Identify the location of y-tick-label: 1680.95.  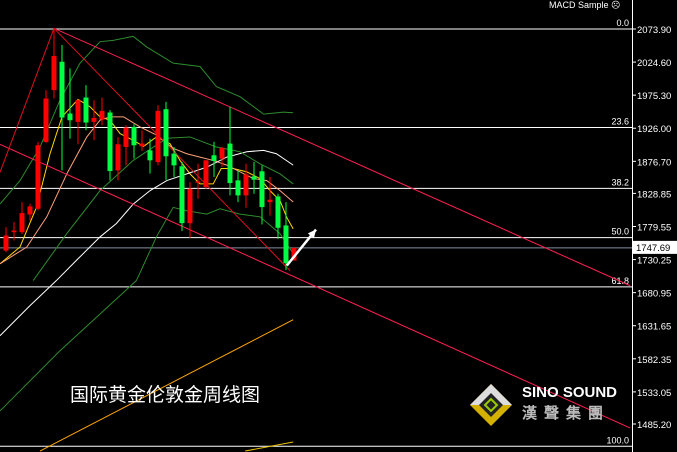
(654, 294).